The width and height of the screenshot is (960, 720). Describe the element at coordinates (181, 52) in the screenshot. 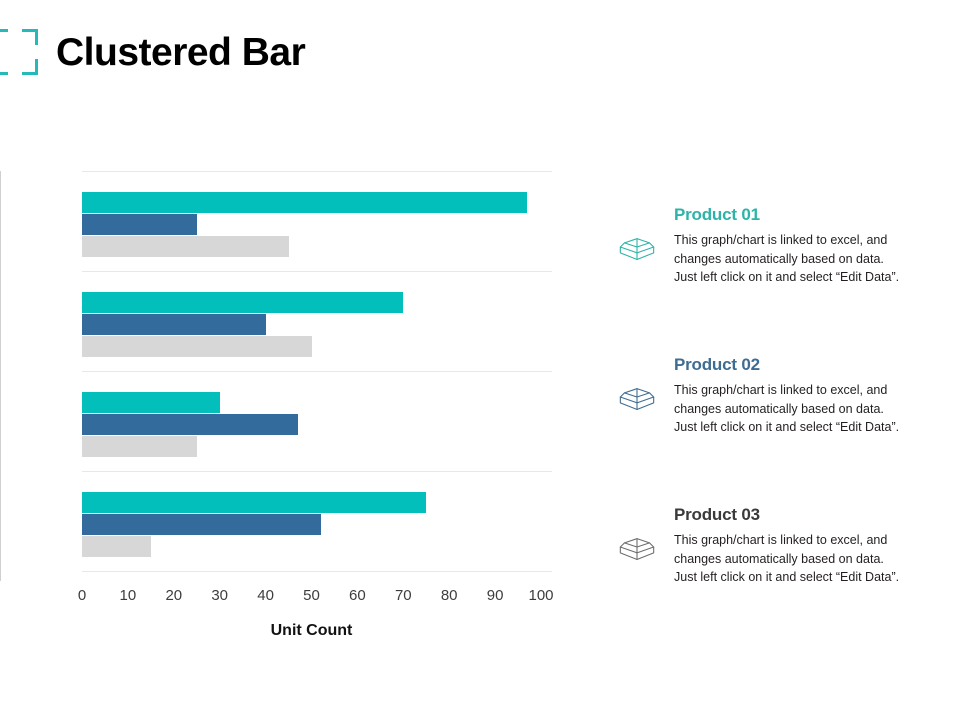

I see `page-title: Clustered Bar` at that location.